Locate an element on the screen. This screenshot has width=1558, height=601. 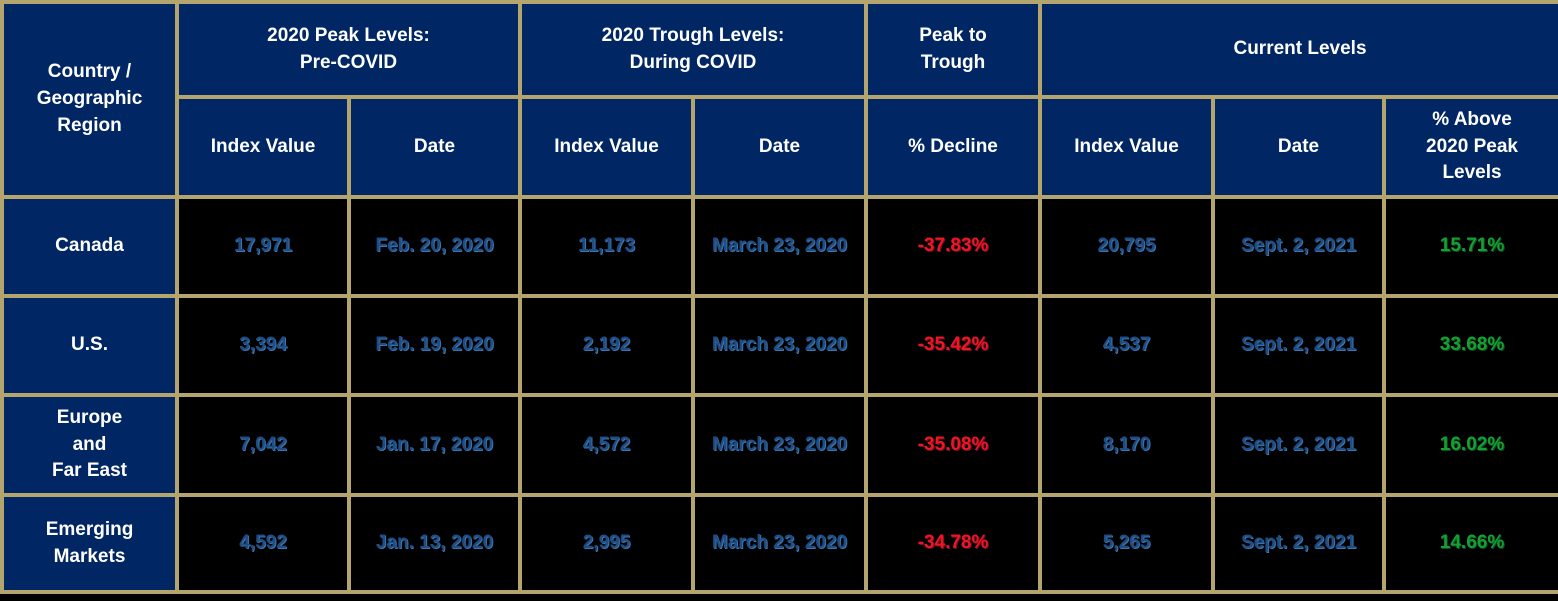
cell-peak-date: Jan. 17, 2020 is located at coordinates (434, 445).